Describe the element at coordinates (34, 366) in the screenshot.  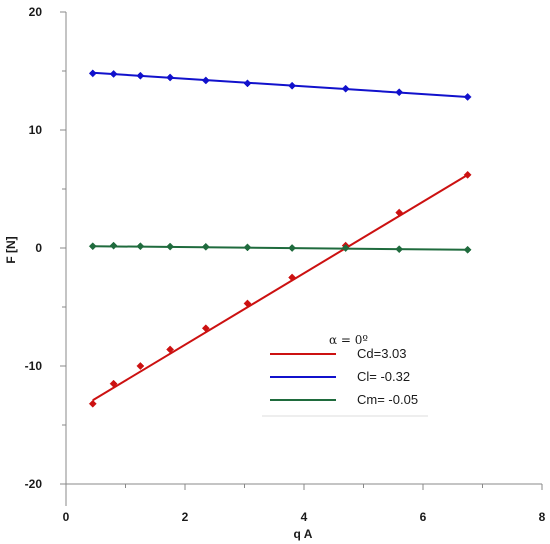
I see `y-tick-label: -10` at that location.